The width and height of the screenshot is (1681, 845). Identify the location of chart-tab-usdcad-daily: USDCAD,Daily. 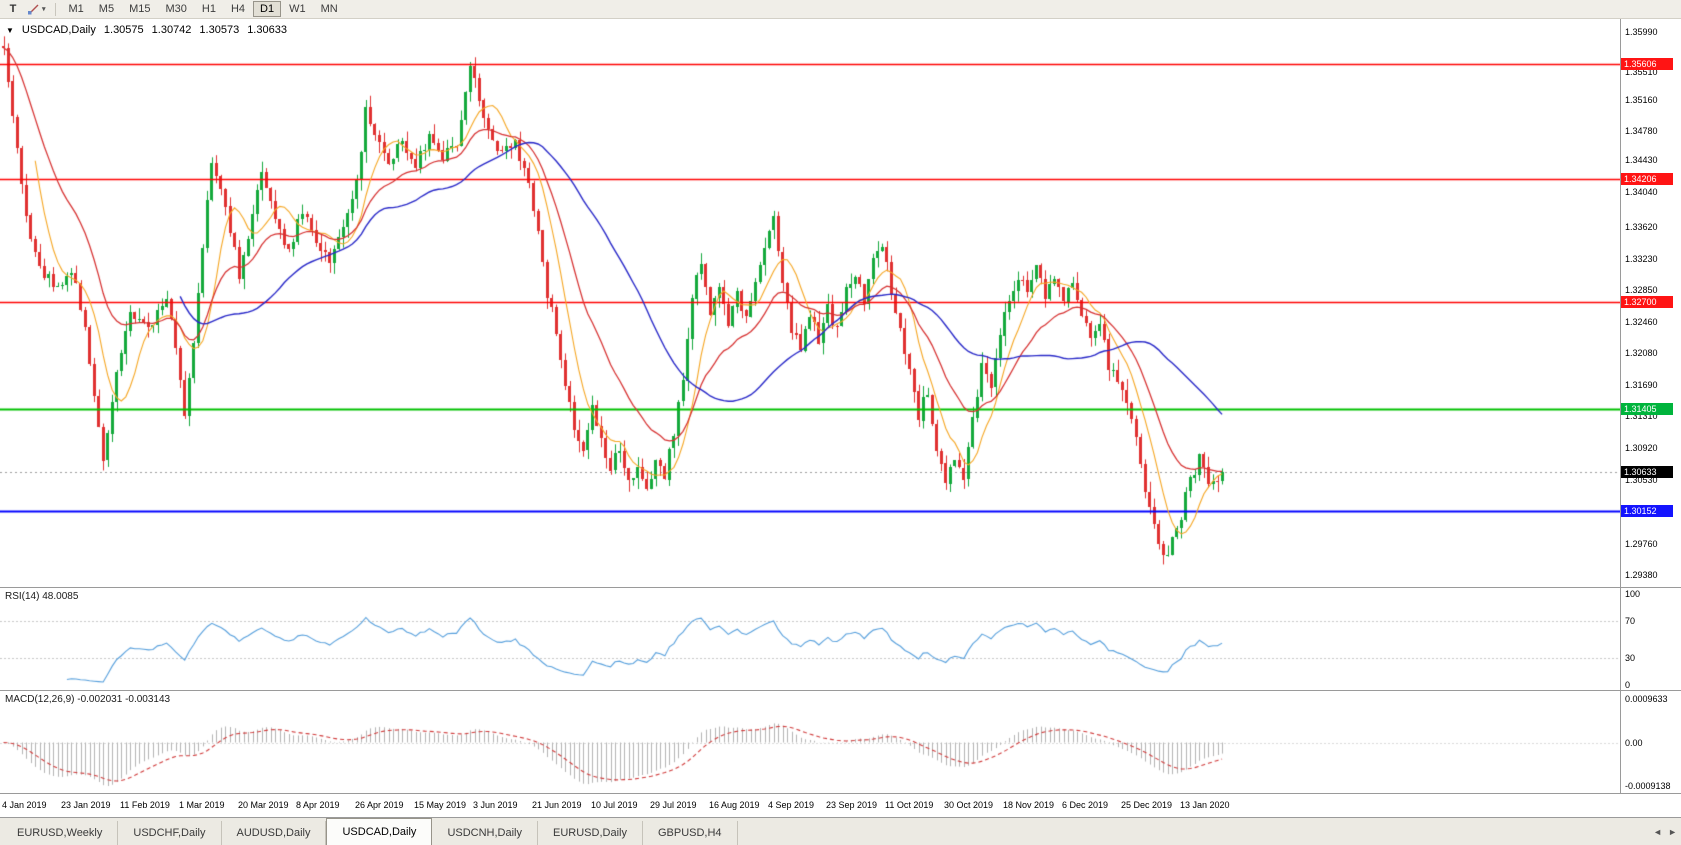
(379, 831).